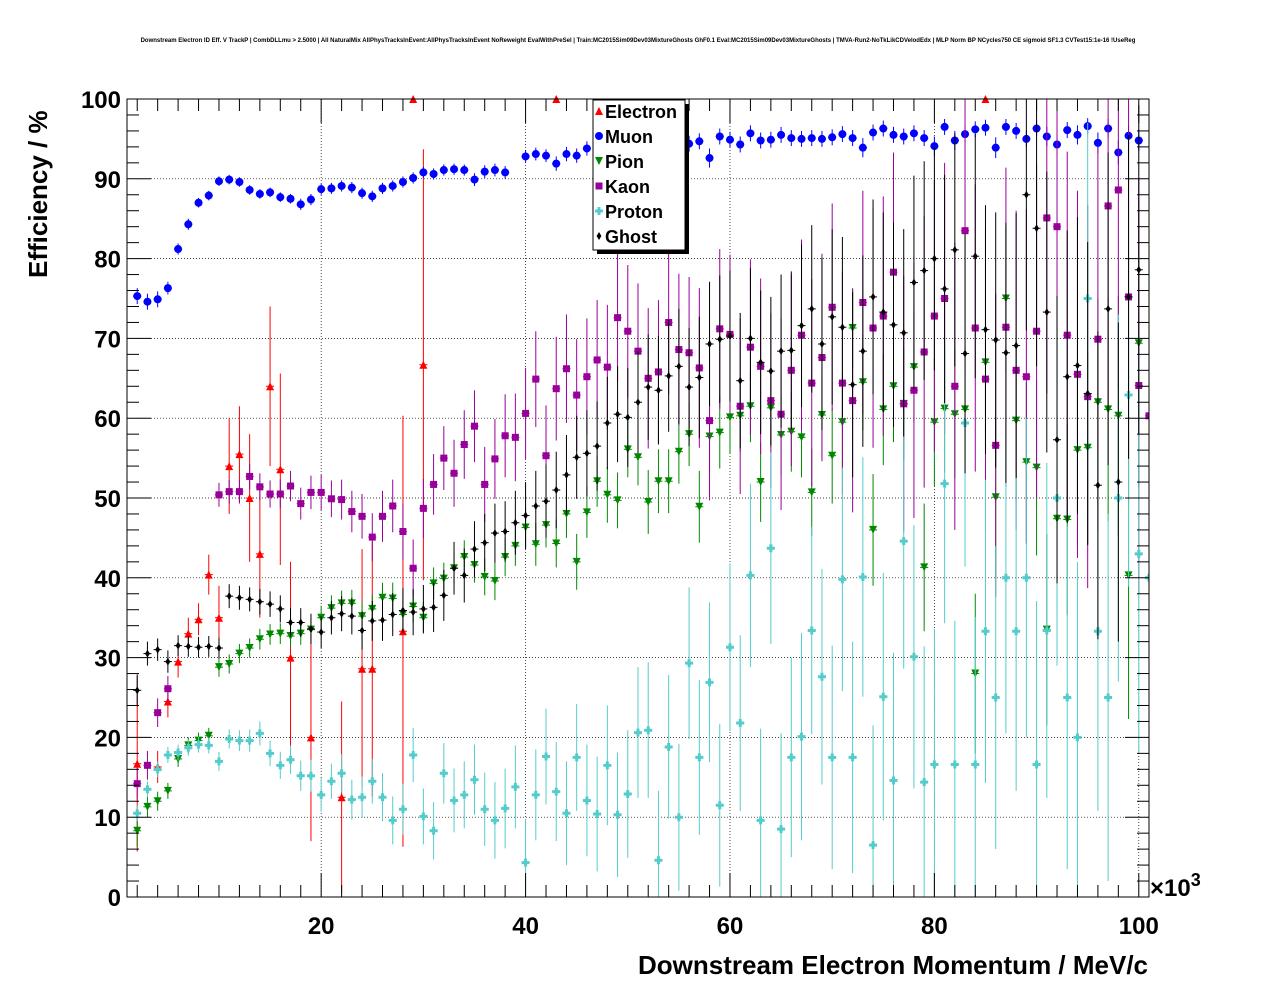  Describe the element at coordinates (730, 926) in the screenshot. I see `x-tick-label: 60` at that location.